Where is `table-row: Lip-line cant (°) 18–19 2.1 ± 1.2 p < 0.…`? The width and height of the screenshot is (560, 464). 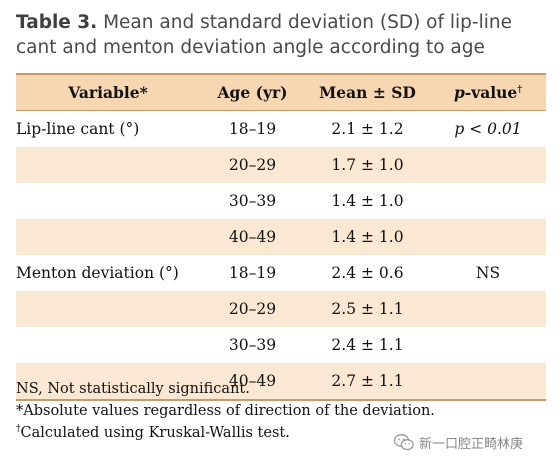 table-row: Lip-line cant (°) 18–19 2.1 ± 1.2 p < 0.… is located at coordinates (281, 129).